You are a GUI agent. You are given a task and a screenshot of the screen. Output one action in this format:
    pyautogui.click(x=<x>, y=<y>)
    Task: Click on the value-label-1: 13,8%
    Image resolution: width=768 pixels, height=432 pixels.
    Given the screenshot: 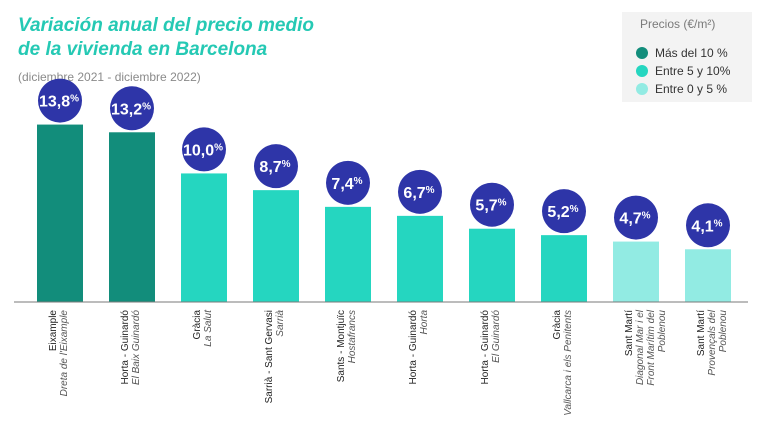 What is the action you would take?
    pyautogui.click(x=59, y=102)
    